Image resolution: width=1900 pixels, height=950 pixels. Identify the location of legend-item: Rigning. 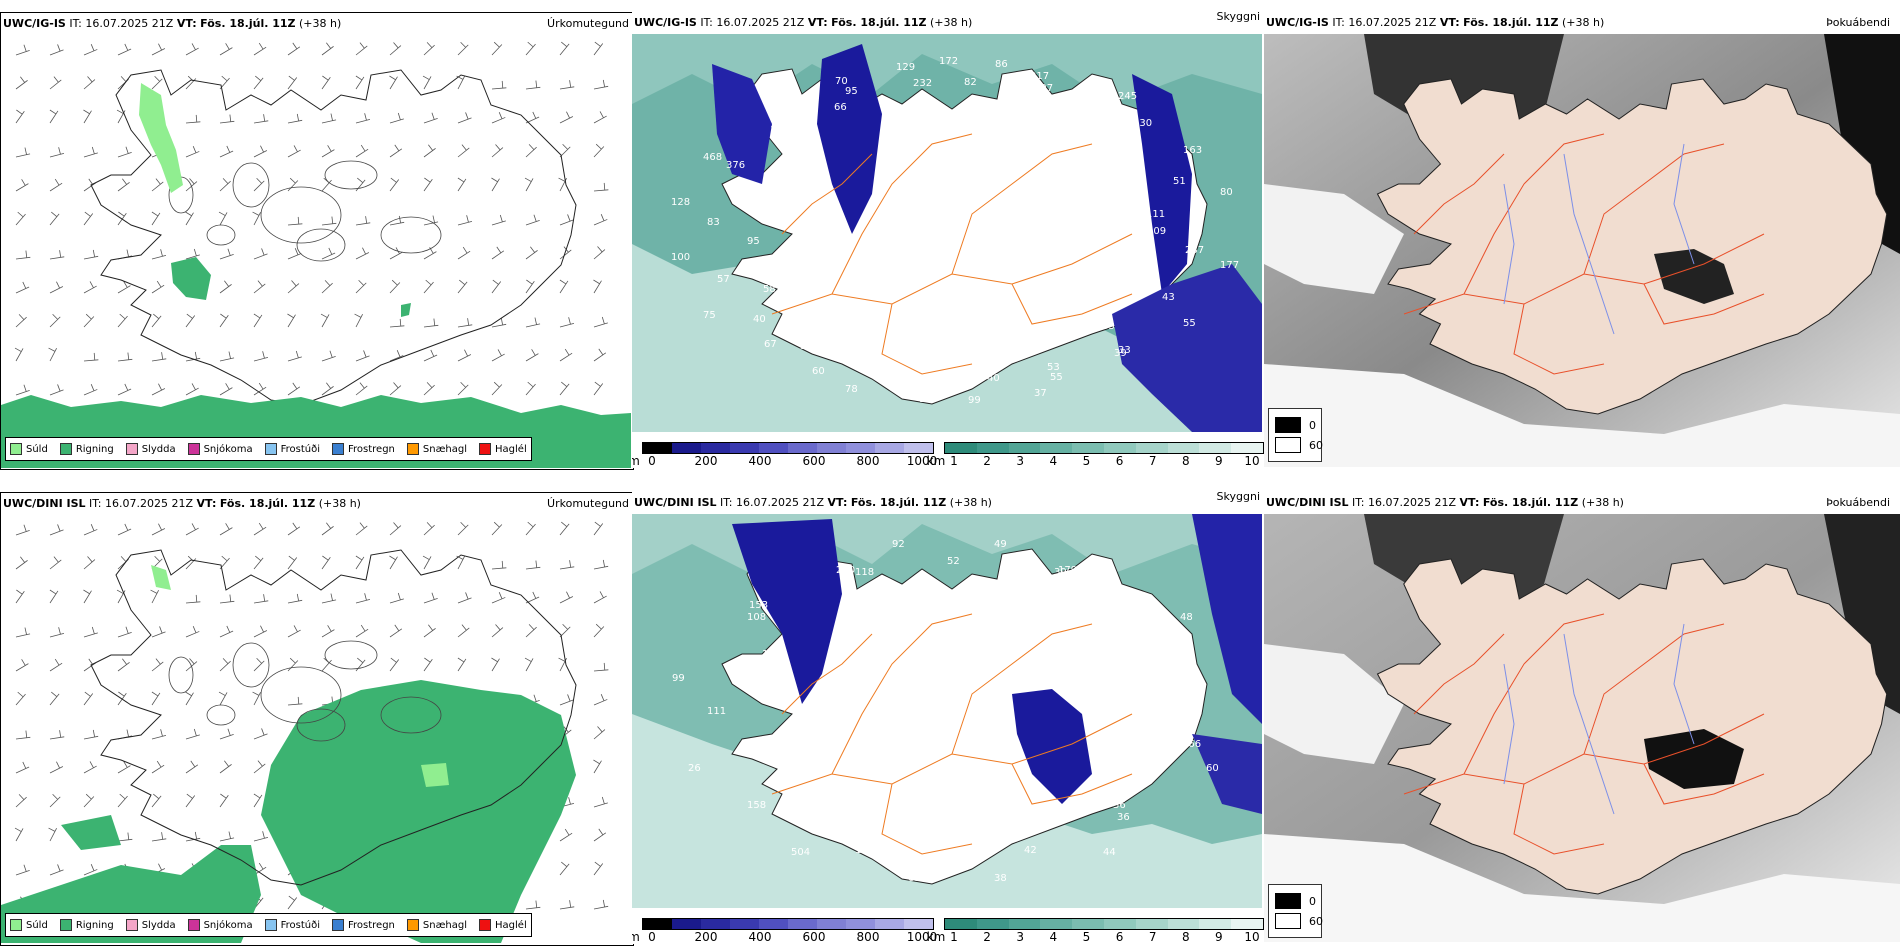
(86, 925).